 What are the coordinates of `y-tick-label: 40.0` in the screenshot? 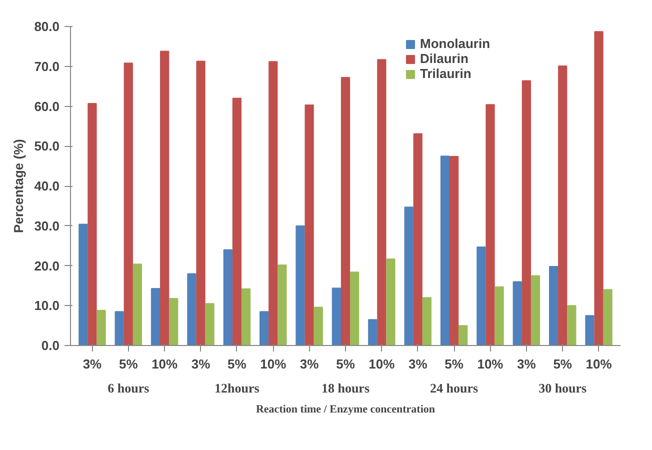 It's located at (47, 186).